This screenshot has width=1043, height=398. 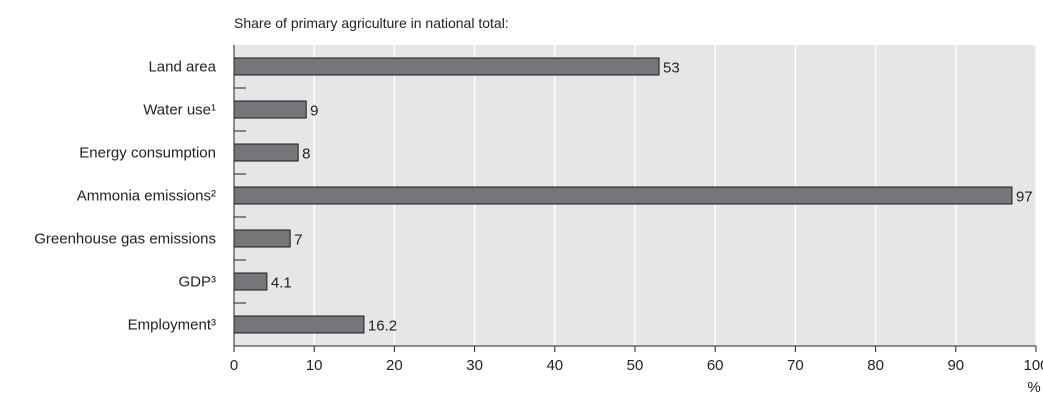 I want to click on value-label: 7, so click(x=298, y=240).